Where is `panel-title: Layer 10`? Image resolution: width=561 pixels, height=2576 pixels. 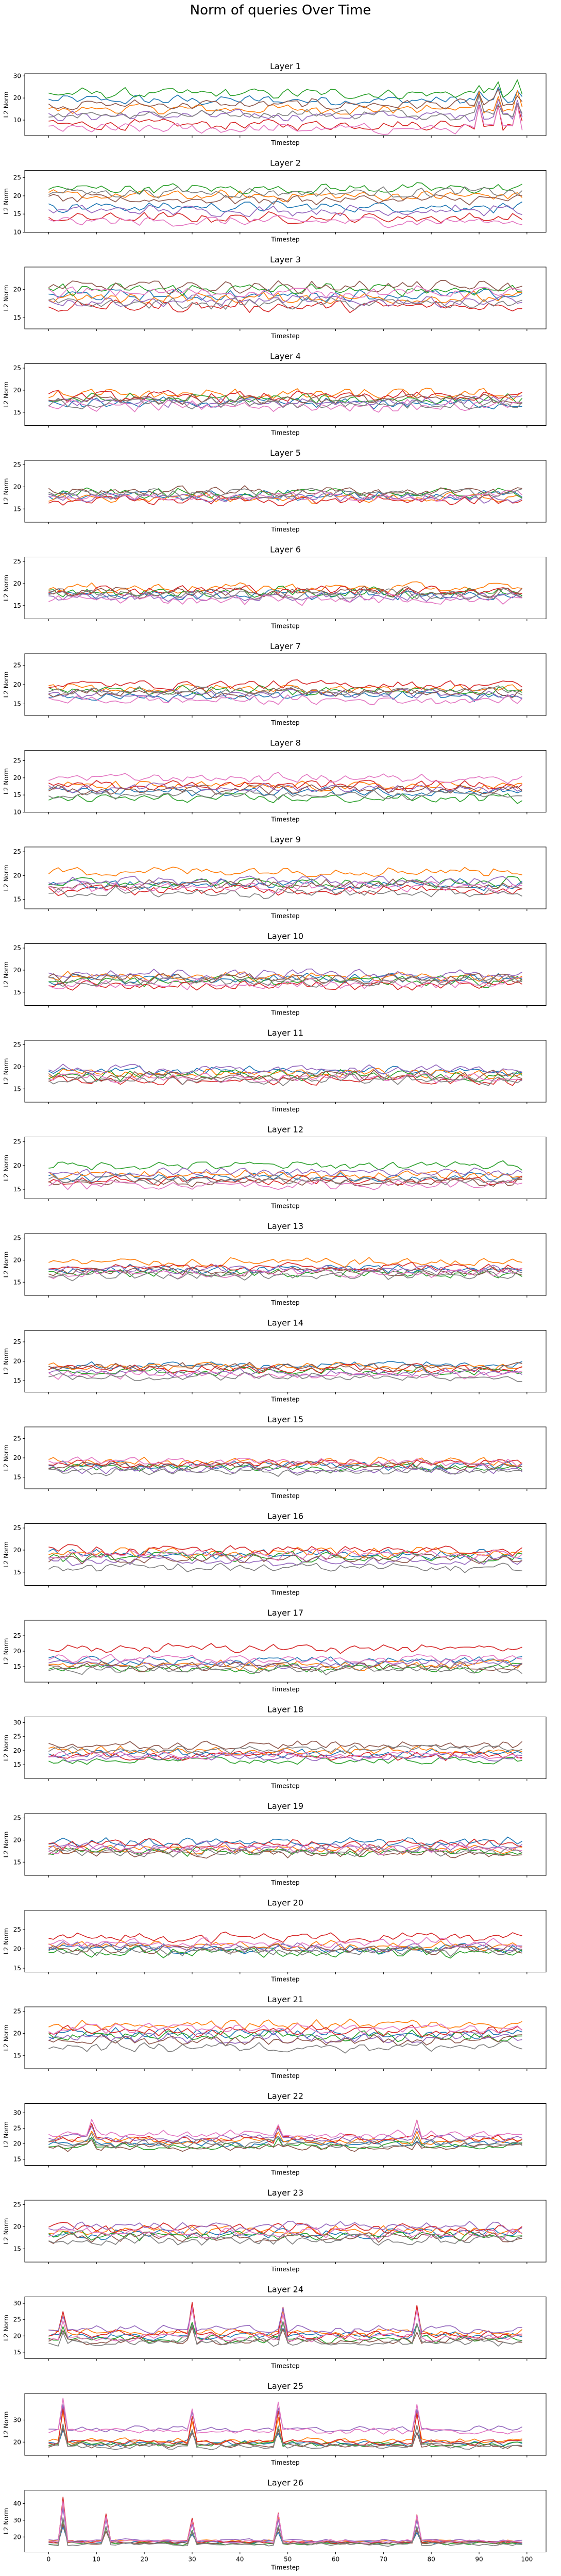 panel-title: Layer 10 is located at coordinates (285, 937).